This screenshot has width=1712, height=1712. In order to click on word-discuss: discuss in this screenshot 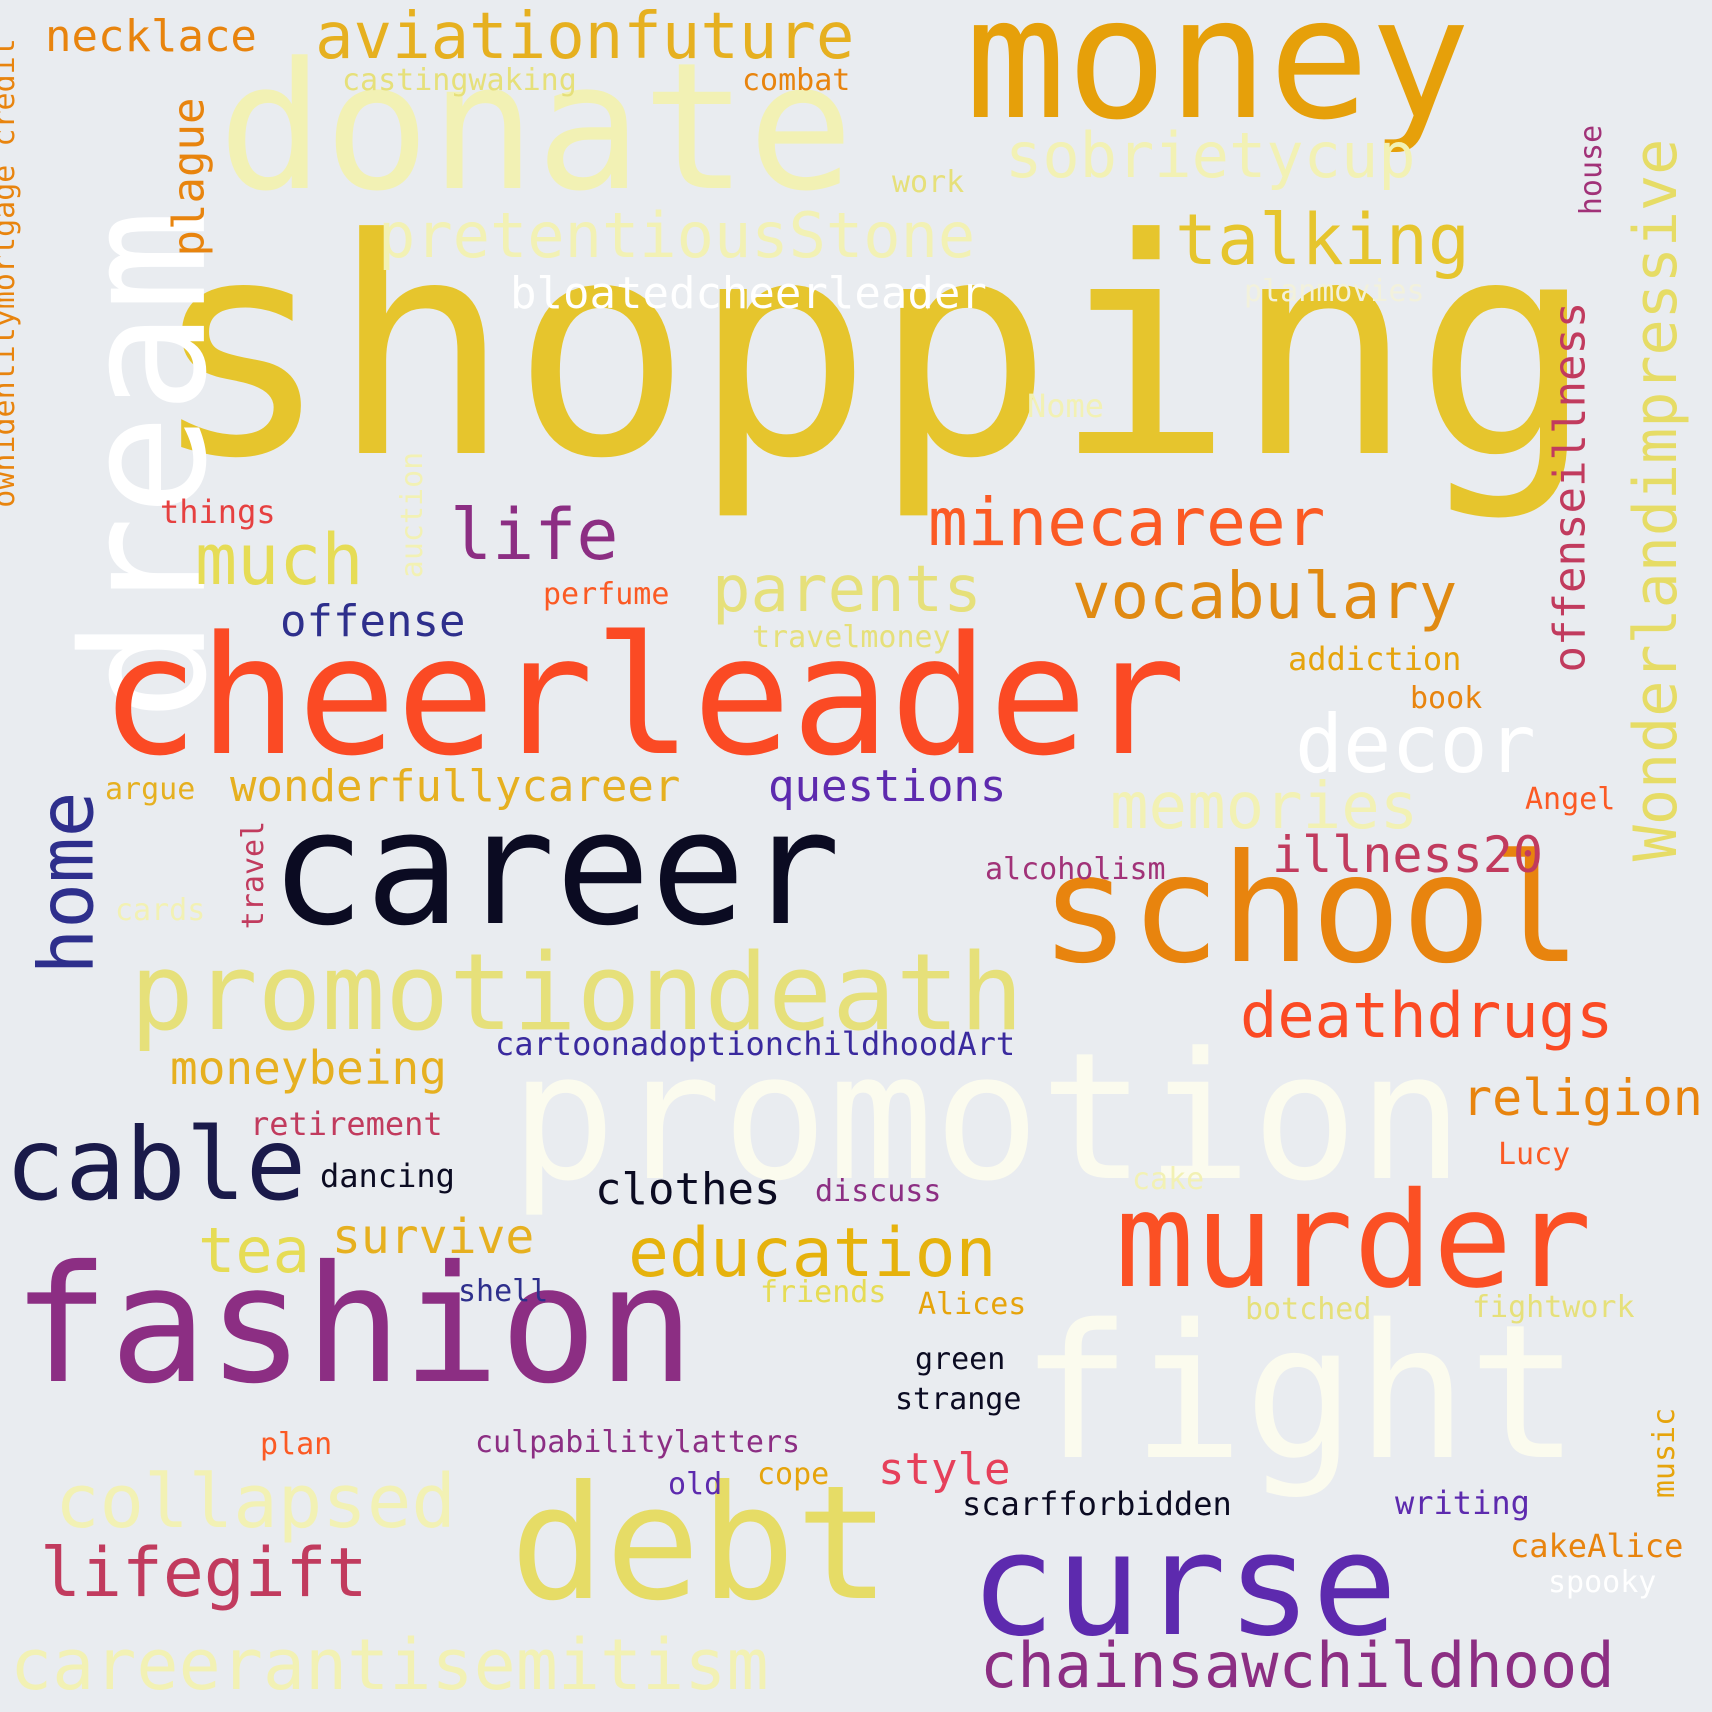, I will do `click(878, 1191)`.